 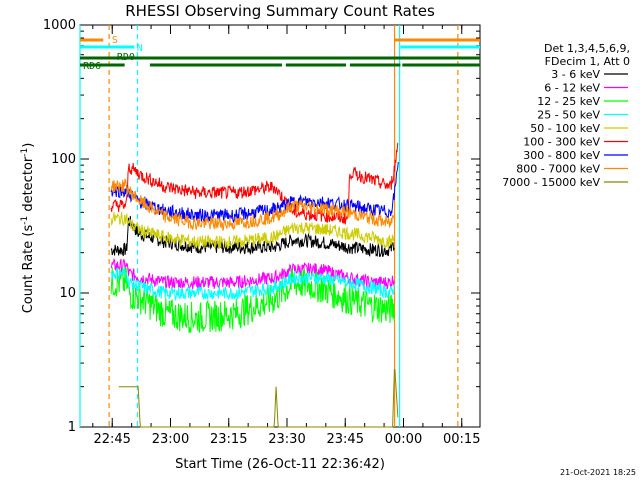 What do you see at coordinates (575, 74) in the screenshot?
I see `legend-entry-label: 3 - 6 keV` at bounding box center [575, 74].